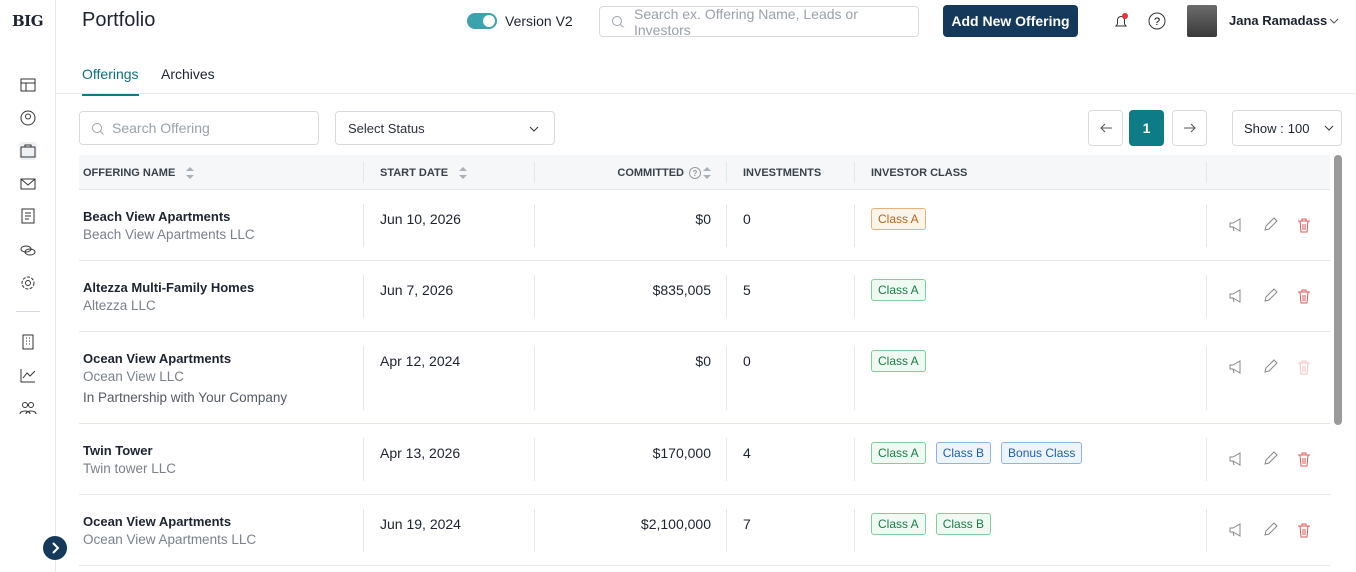 The image size is (1356, 572). What do you see at coordinates (414, 172) in the screenshot?
I see `column-title: START DATE` at bounding box center [414, 172].